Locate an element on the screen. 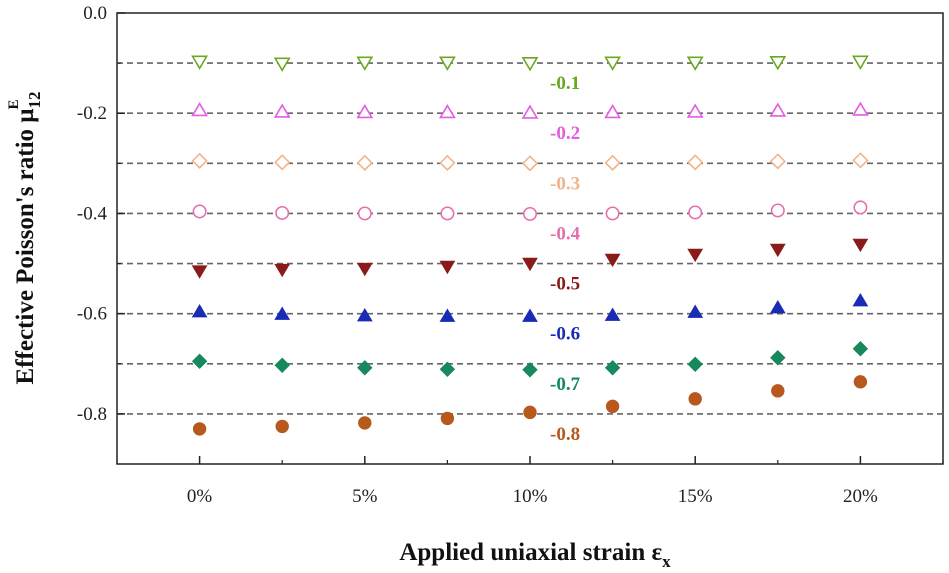  reference-label-2: -0.2 is located at coordinates (565, 133).